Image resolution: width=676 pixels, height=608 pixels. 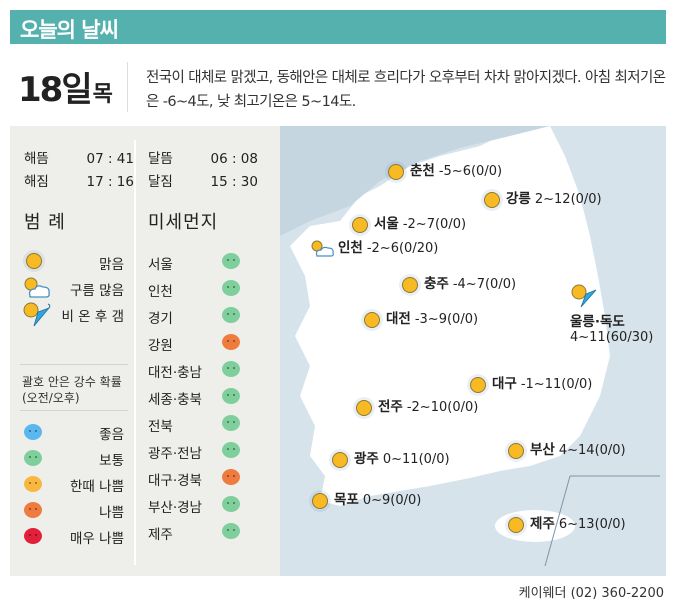 I want to click on city-jeonju: 전주 -2~10(0/0), so click(x=417, y=405).